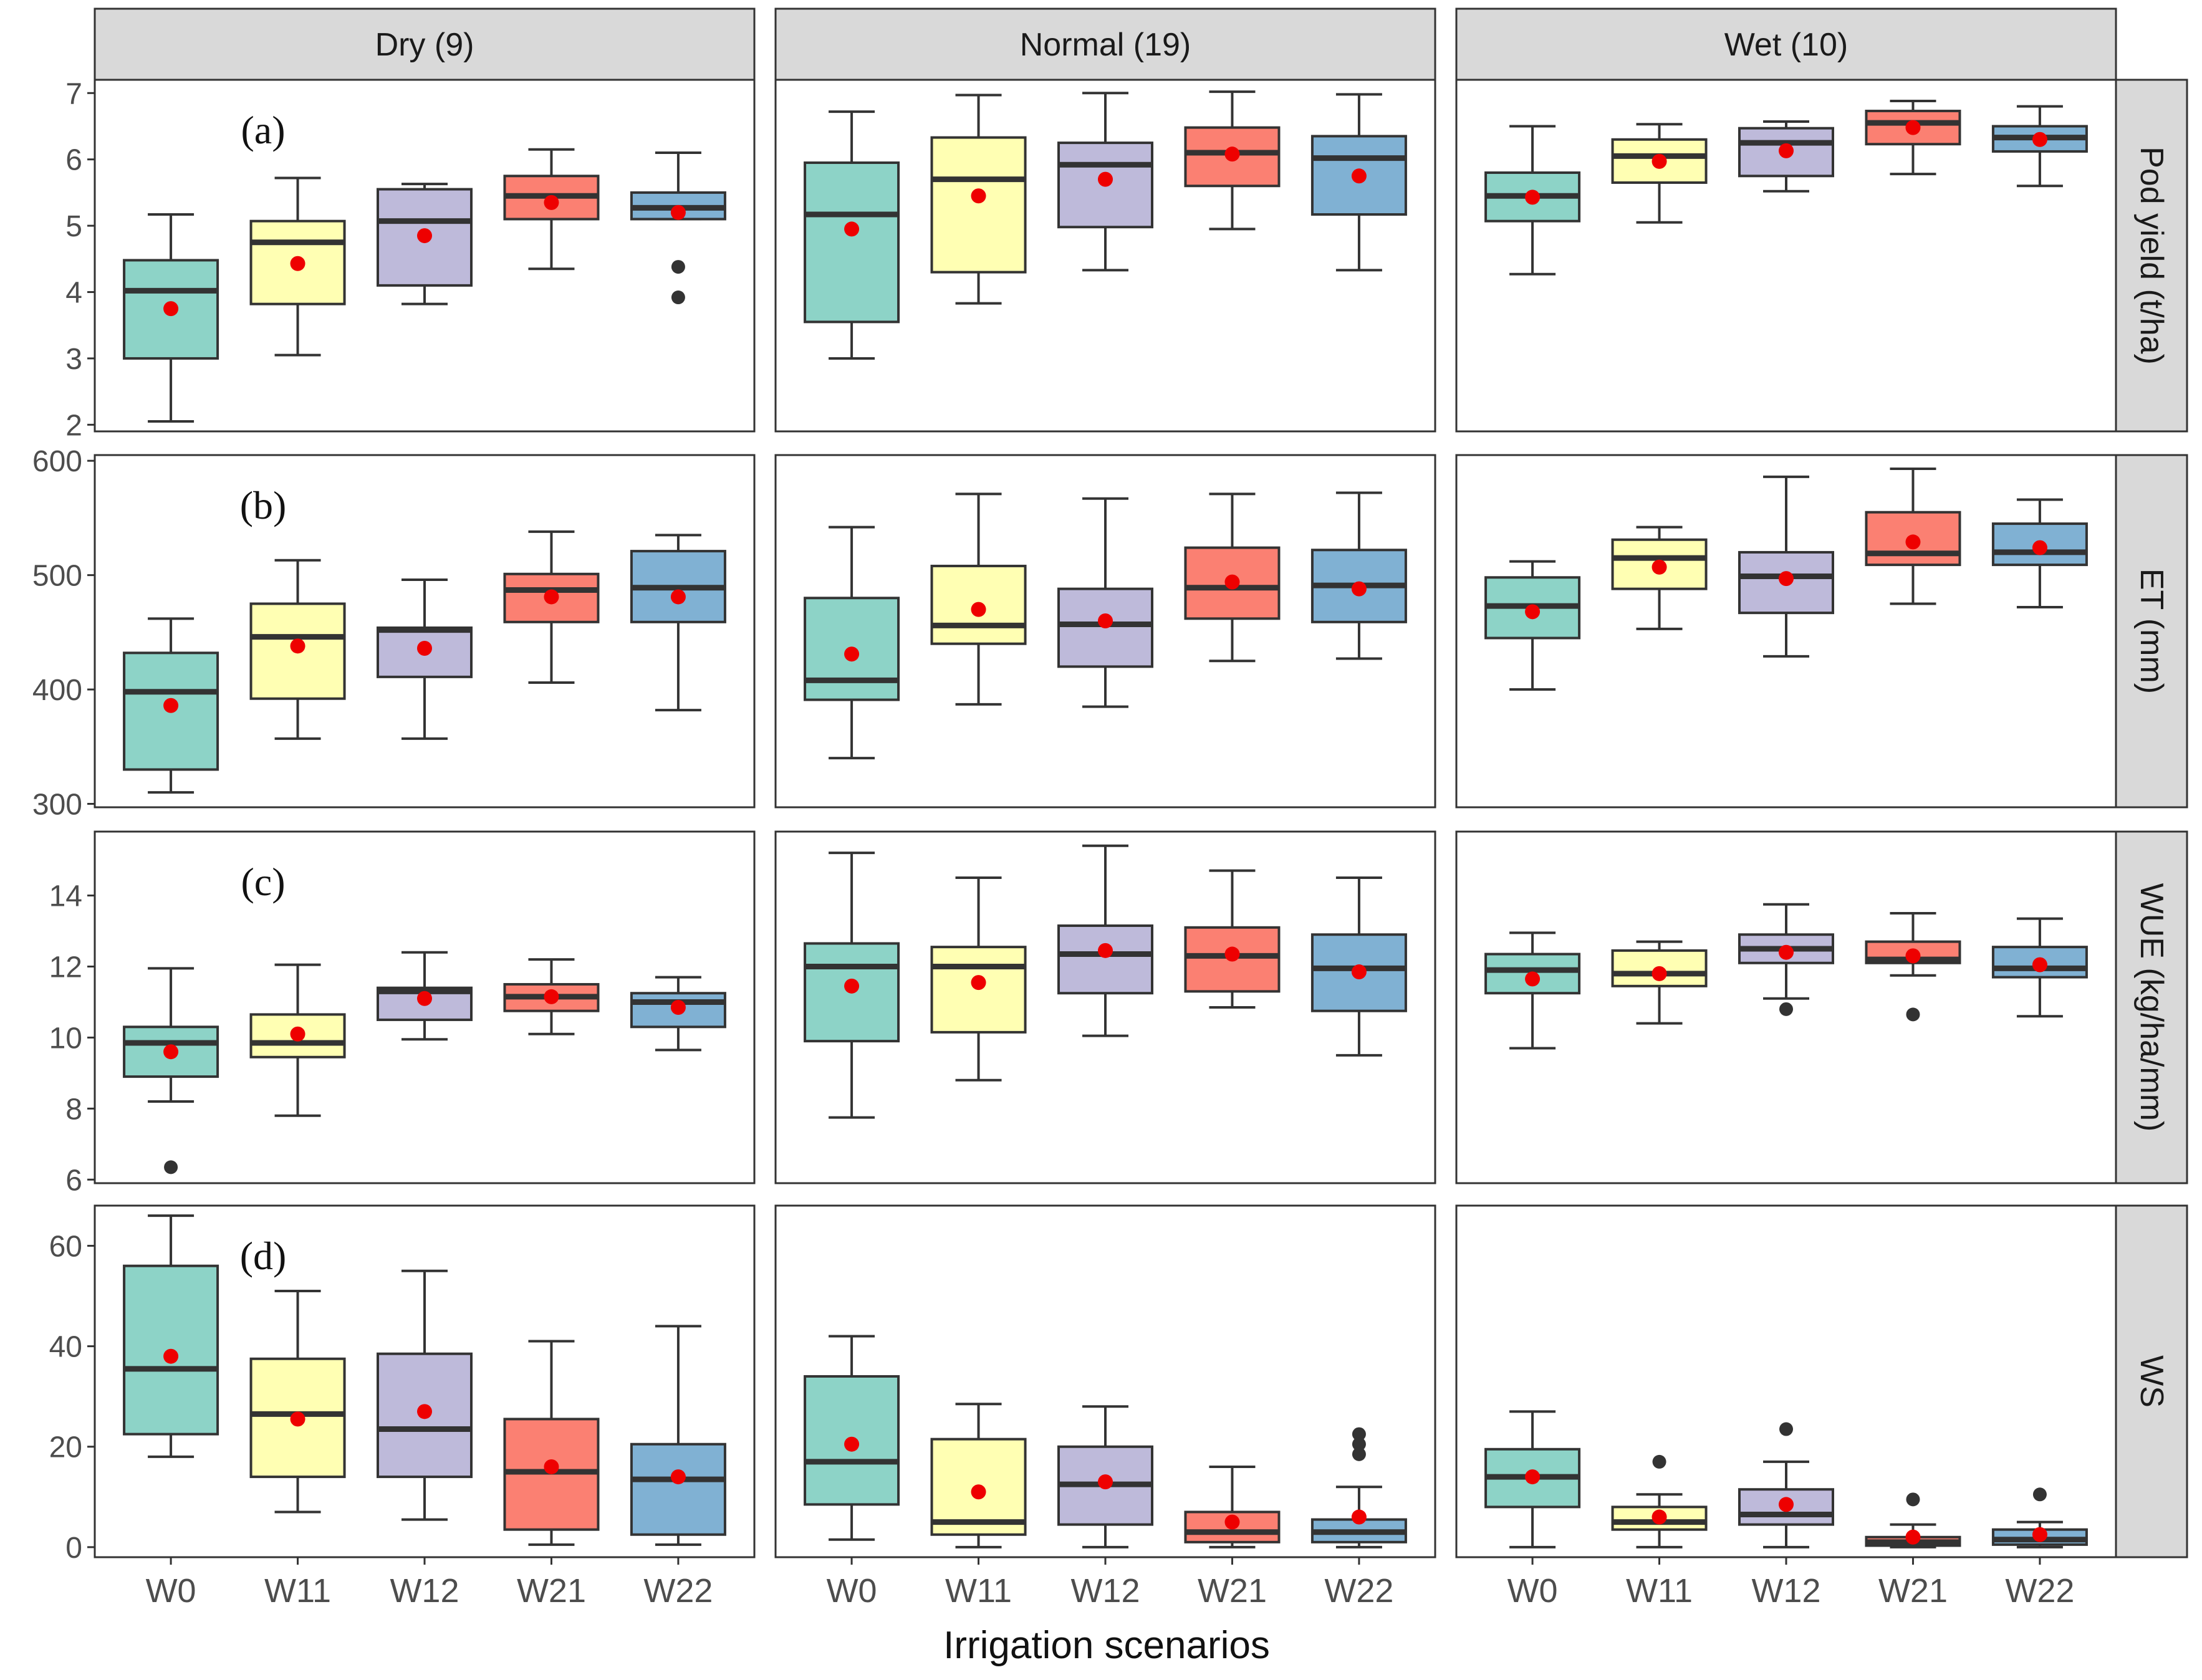  I want to click on row-strip-label: ET (mm), so click(2151, 631).